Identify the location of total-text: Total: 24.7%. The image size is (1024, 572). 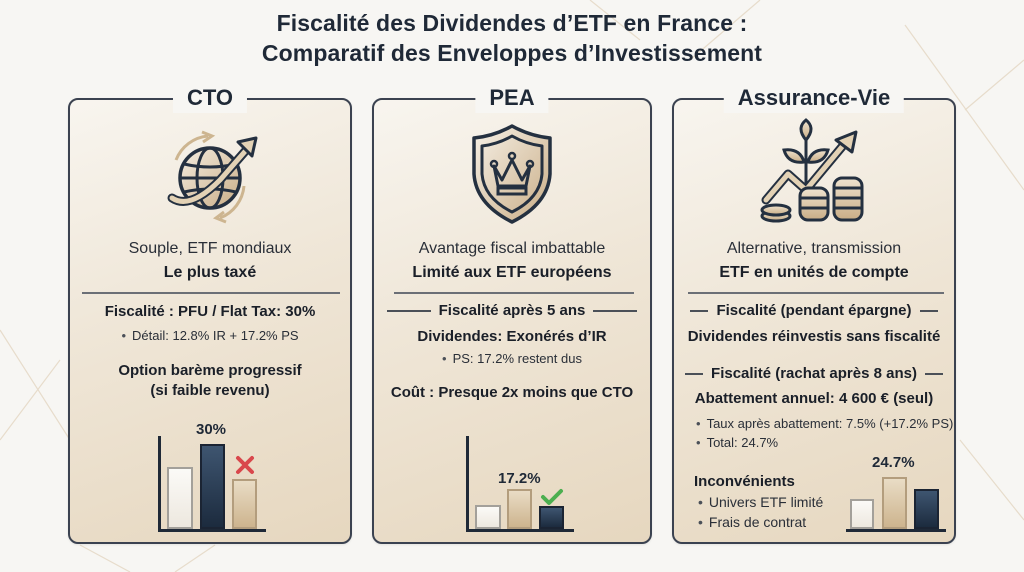
(824, 442).